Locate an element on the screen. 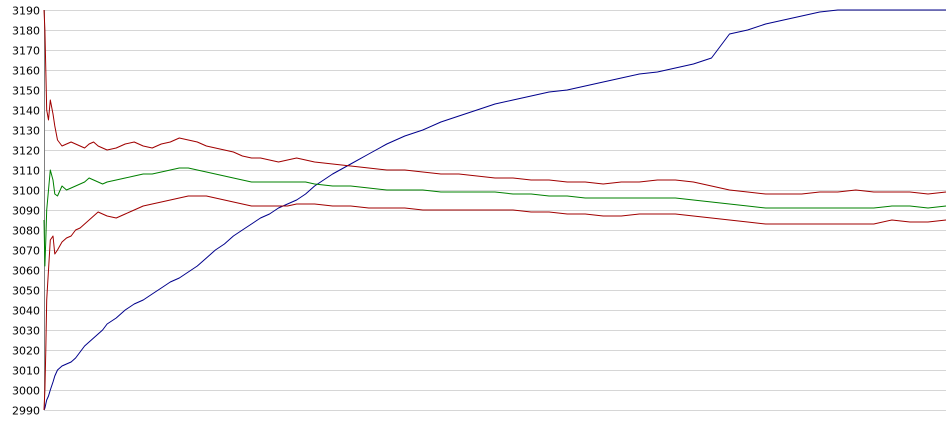 The image size is (950, 435). y-tick-label: 3130 is located at coordinates (26, 131).